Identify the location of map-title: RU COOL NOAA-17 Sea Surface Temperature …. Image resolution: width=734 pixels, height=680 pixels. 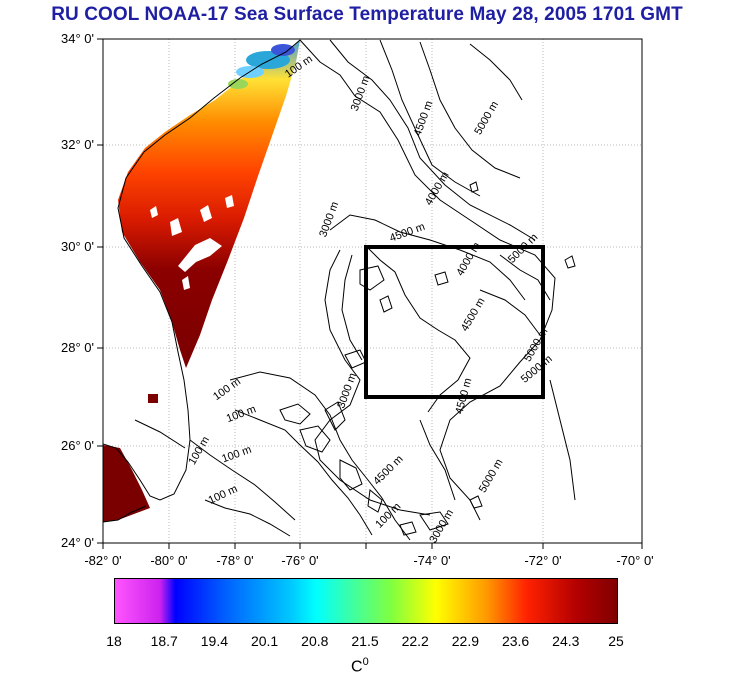
(367, 14).